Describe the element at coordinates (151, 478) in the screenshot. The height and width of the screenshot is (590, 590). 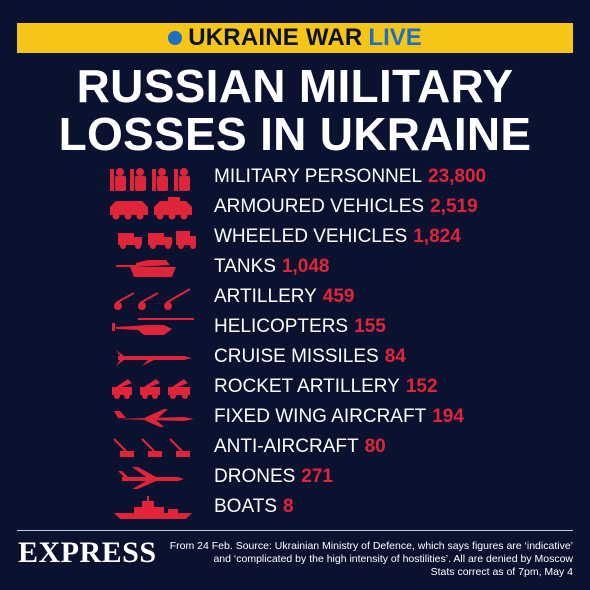
I see `drone-icon` at that location.